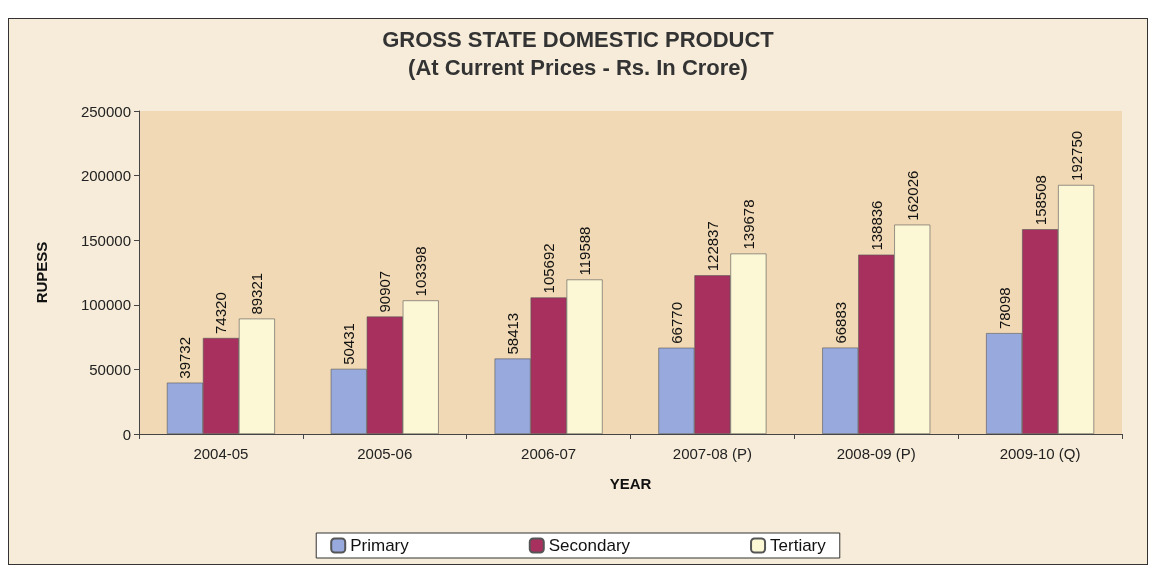 This screenshot has height=565, width=1157. Describe the element at coordinates (126, 434) in the screenshot. I see `y-tick-label: 0` at that location.